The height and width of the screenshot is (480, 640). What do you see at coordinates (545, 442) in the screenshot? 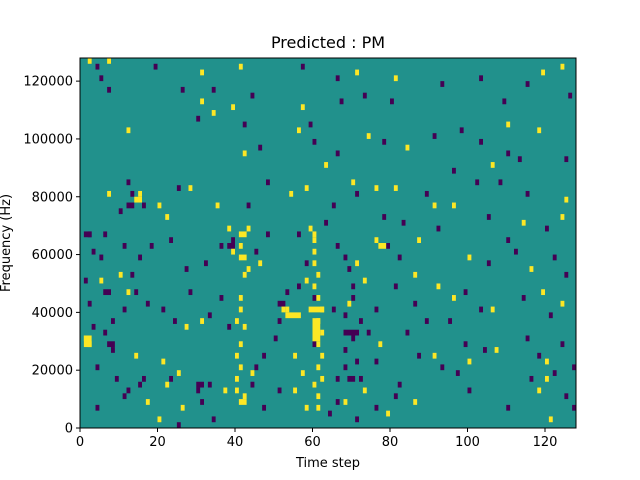
I see `x-tick-label: 120` at bounding box center [545, 442].